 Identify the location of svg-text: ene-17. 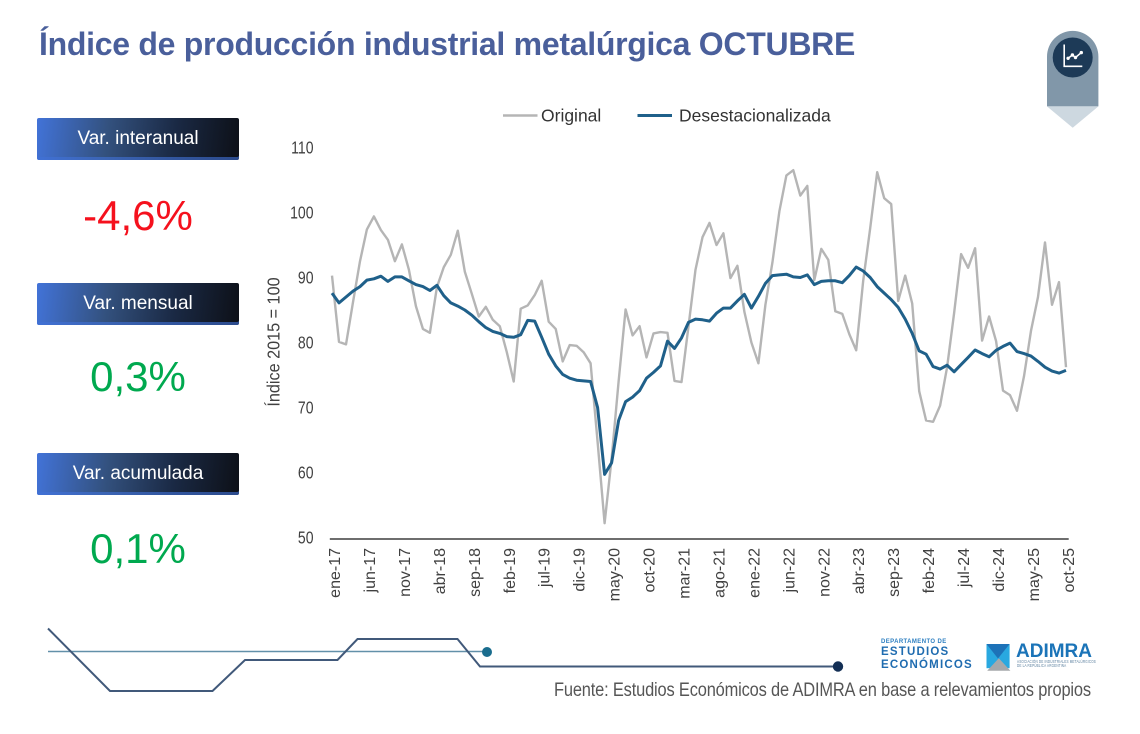
(335, 573).